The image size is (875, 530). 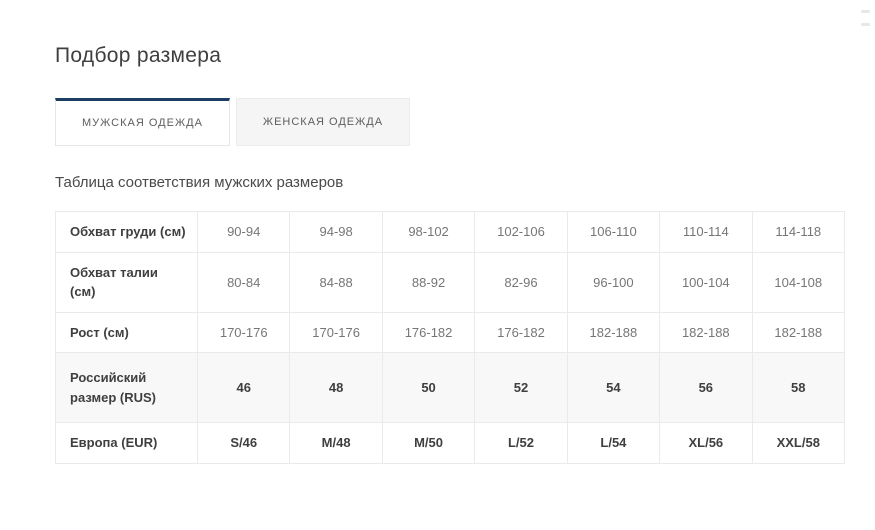 What do you see at coordinates (336, 387) in the screenshot?
I see `size-cell: 48` at bounding box center [336, 387].